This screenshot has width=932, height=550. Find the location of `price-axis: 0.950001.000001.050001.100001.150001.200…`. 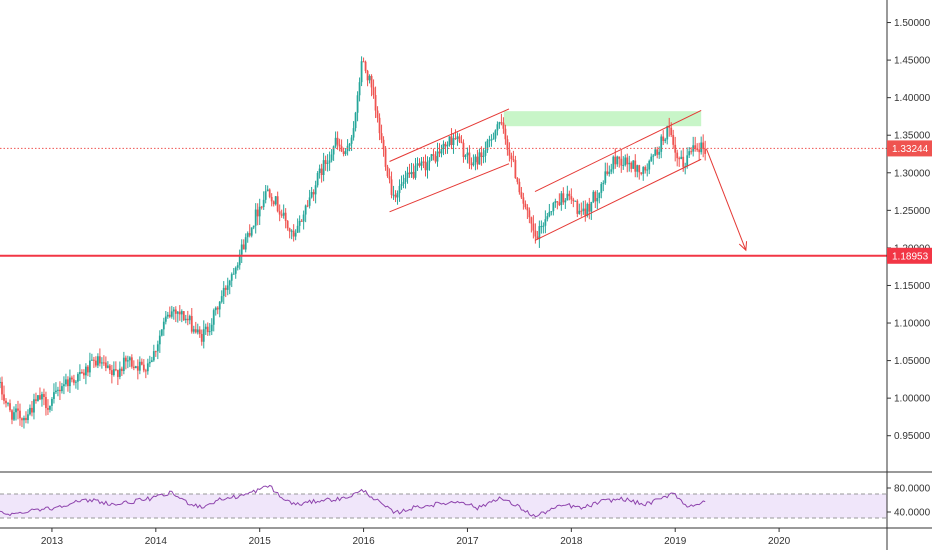

price-axis: 0.950001.000001.050001.100001.150001.200… is located at coordinates (909, 230).